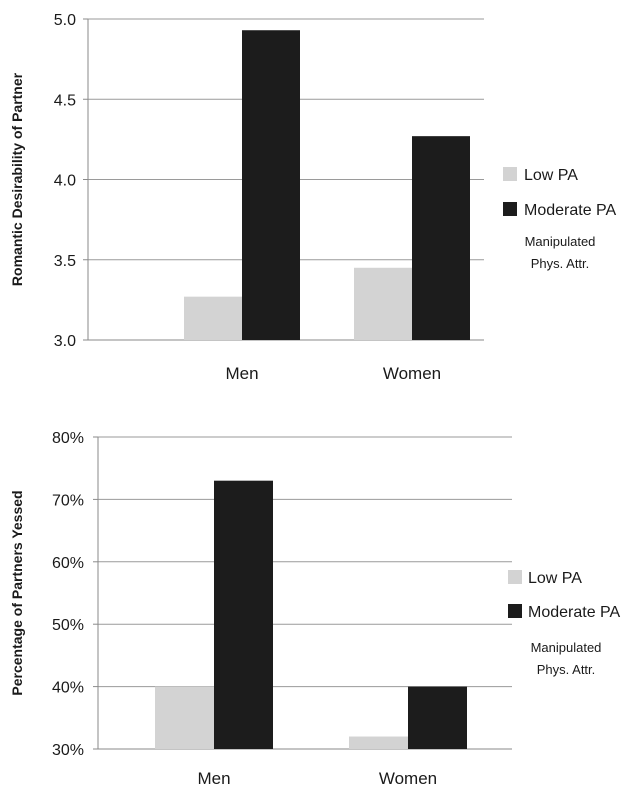 This screenshot has height=790, width=636. What do you see at coordinates (68, 563) in the screenshot?
I see `y-tick-label: 60%` at bounding box center [68, 563].